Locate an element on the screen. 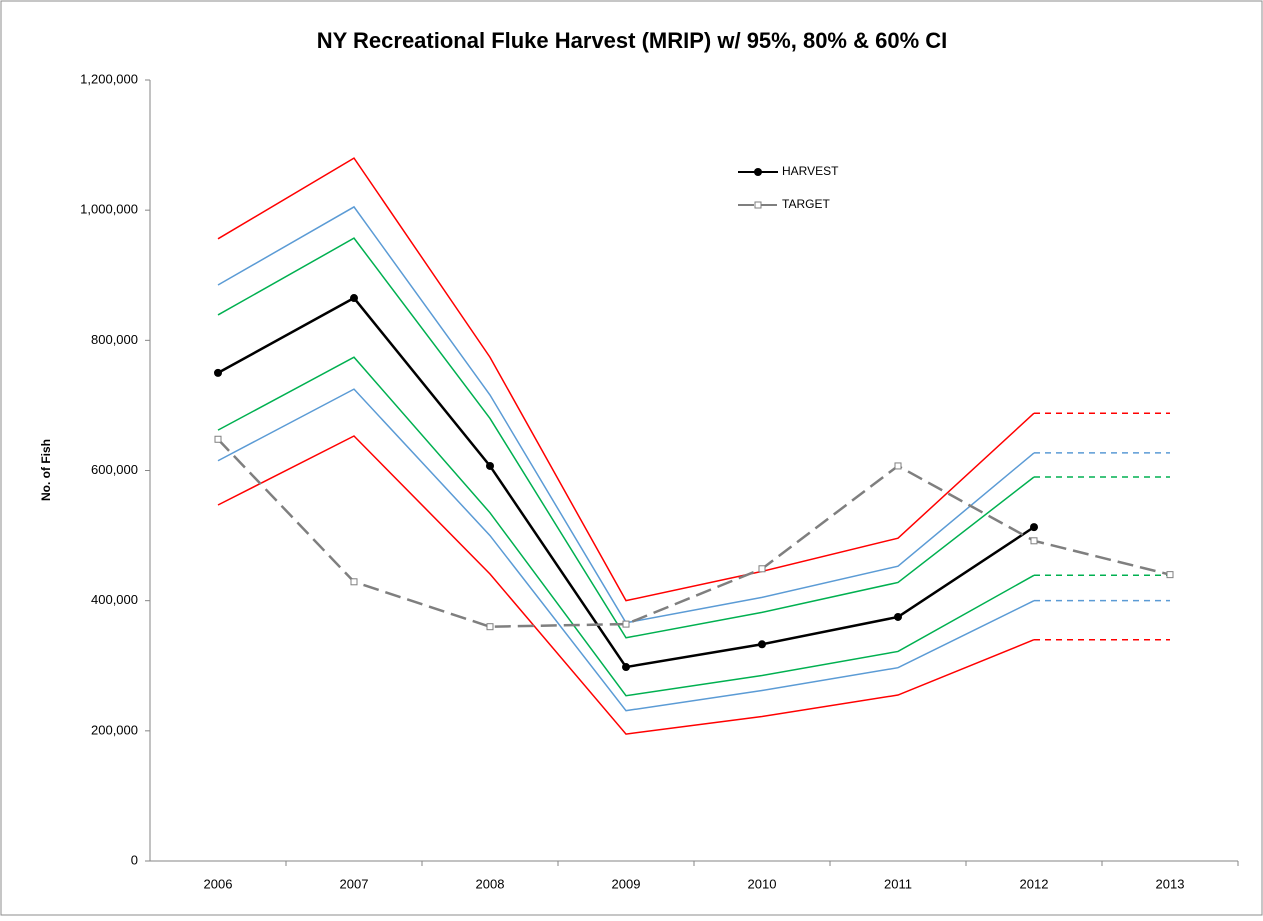  y-tick-label: 1,200,000 is located at coordinates (109, 78).